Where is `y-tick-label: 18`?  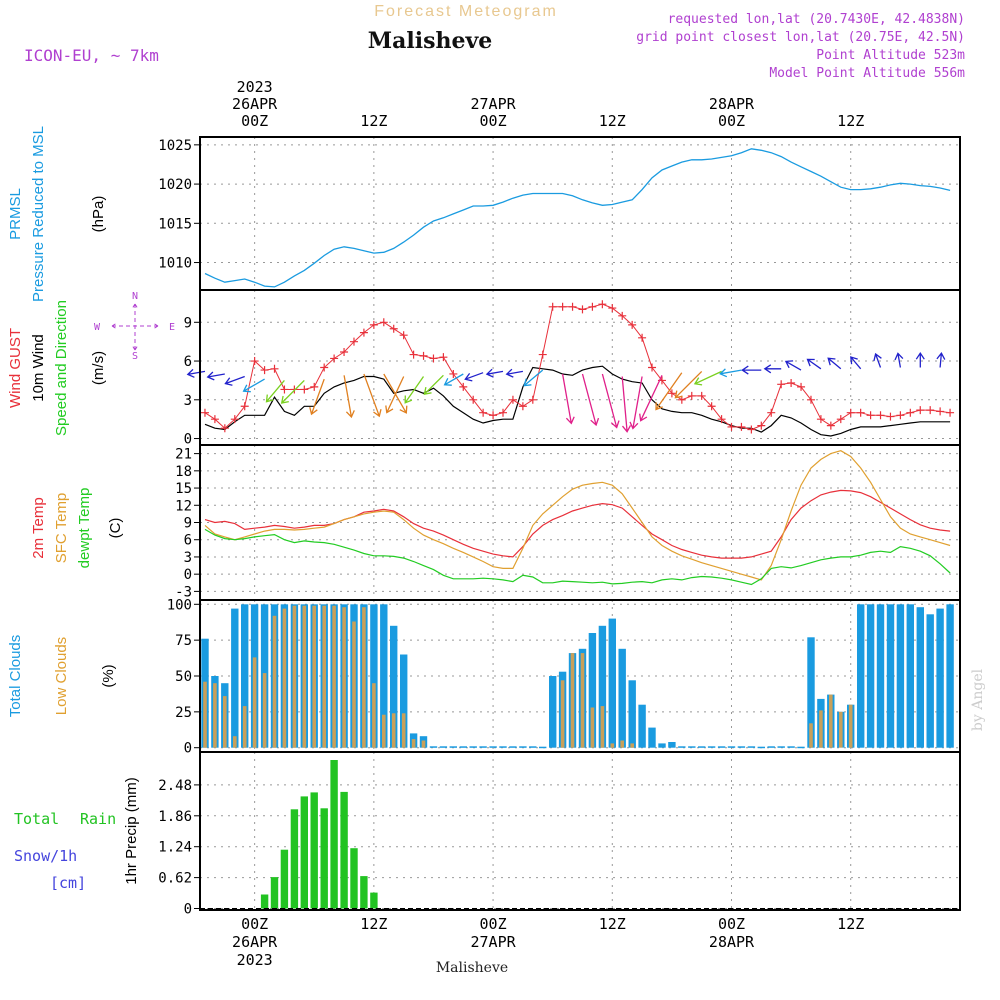
y-tick-label: 18 is located at coordinates (183, 472).